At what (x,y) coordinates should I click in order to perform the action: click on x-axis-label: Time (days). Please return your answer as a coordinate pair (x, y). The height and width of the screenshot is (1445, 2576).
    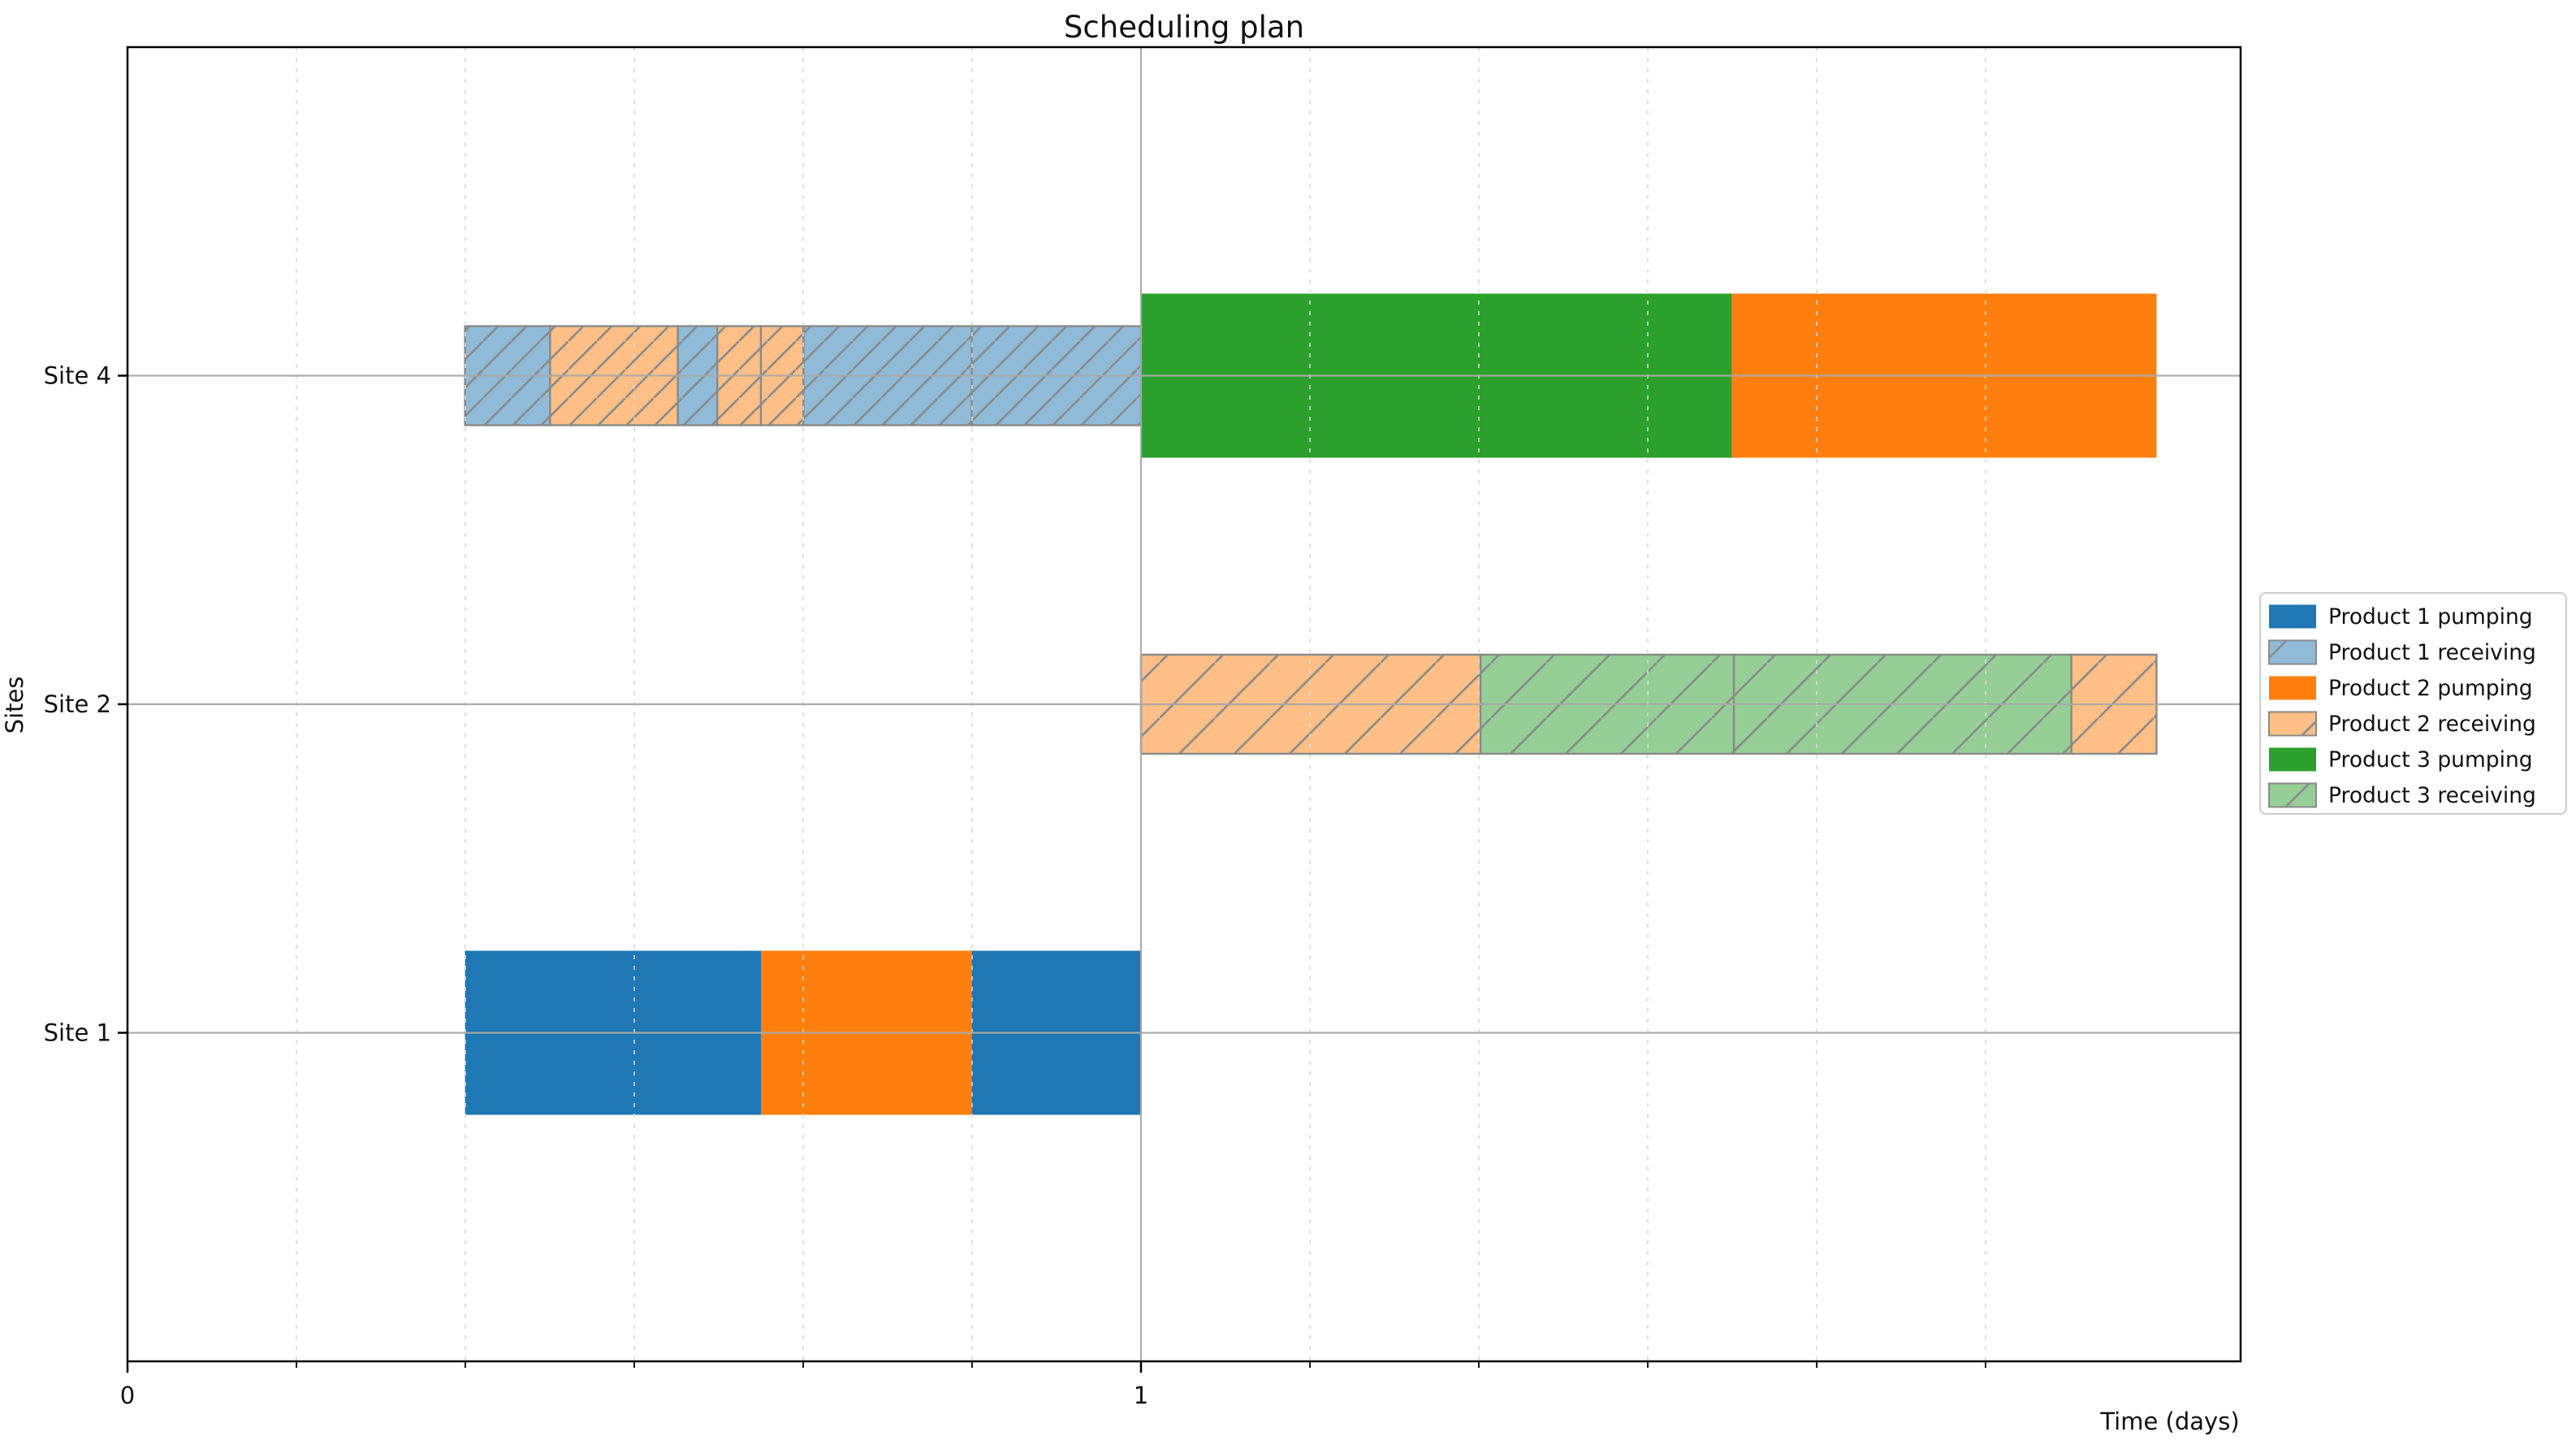
    Looking at the image, I should click on (2169, 1421).